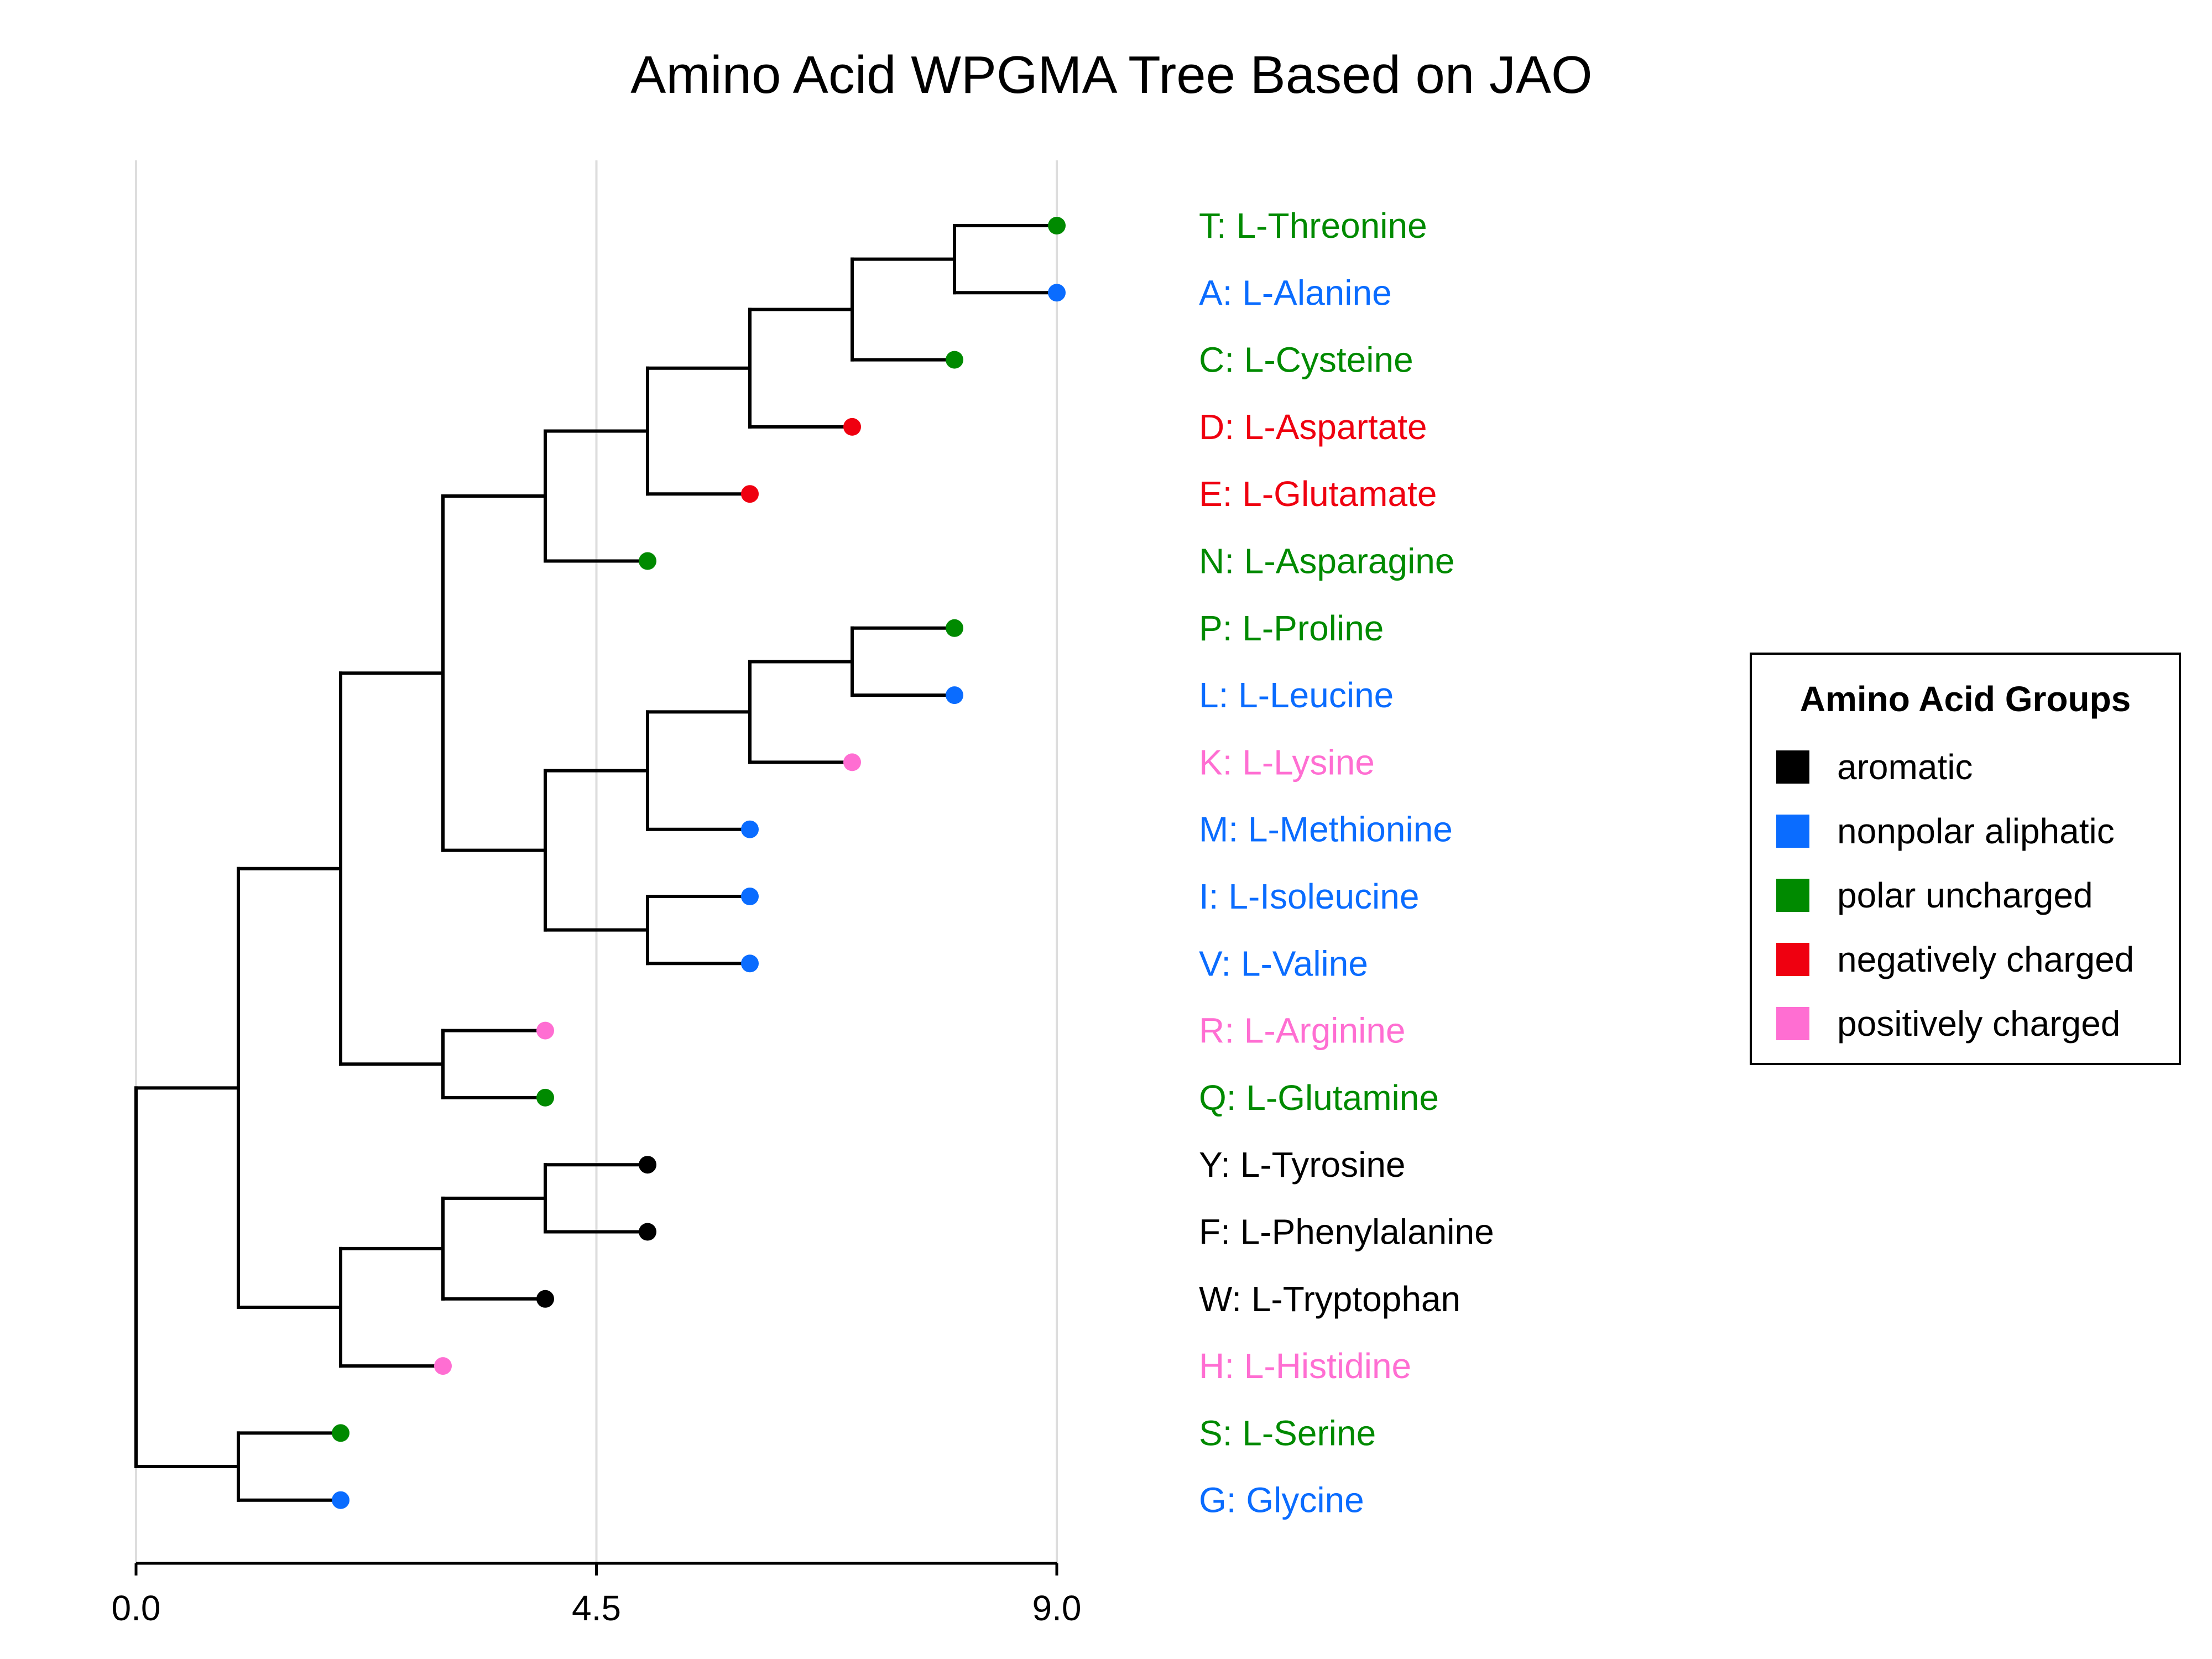  I want to click on legend-entry-label: aromatic, so click(1905, 767).